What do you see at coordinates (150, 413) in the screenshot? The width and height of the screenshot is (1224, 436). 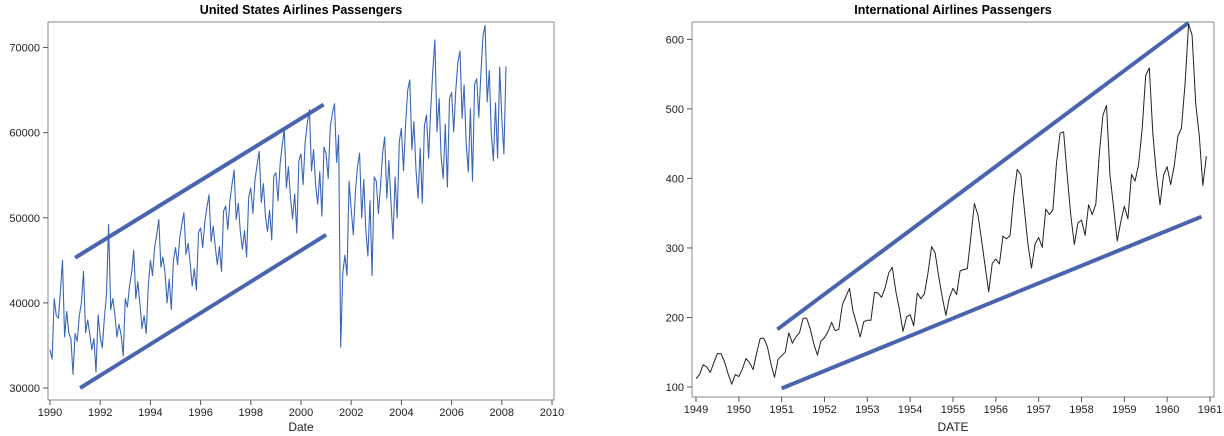 I see `x-tick-label: 1994` at bounding box center [150, 413].